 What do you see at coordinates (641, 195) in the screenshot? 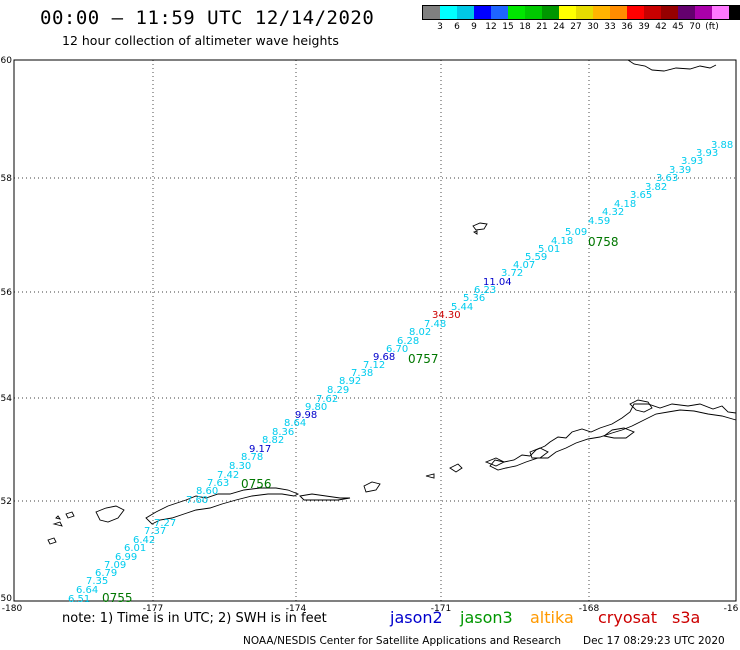
I see `swh-value: 3.65` at bounding box center [641, 195].